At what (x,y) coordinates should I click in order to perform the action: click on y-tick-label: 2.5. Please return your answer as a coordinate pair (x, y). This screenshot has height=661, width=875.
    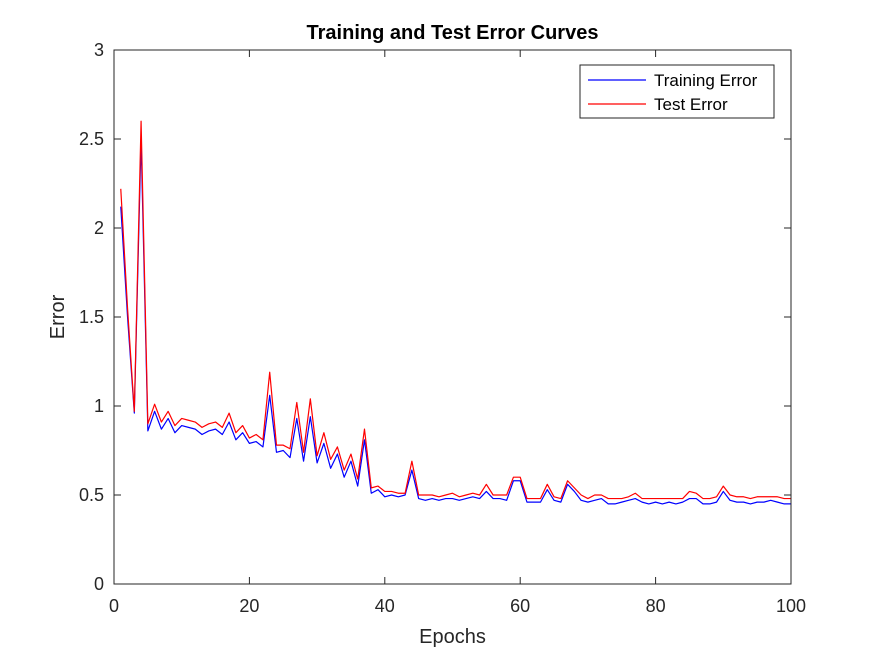
    Looking at the image, I should click on (91, 139).